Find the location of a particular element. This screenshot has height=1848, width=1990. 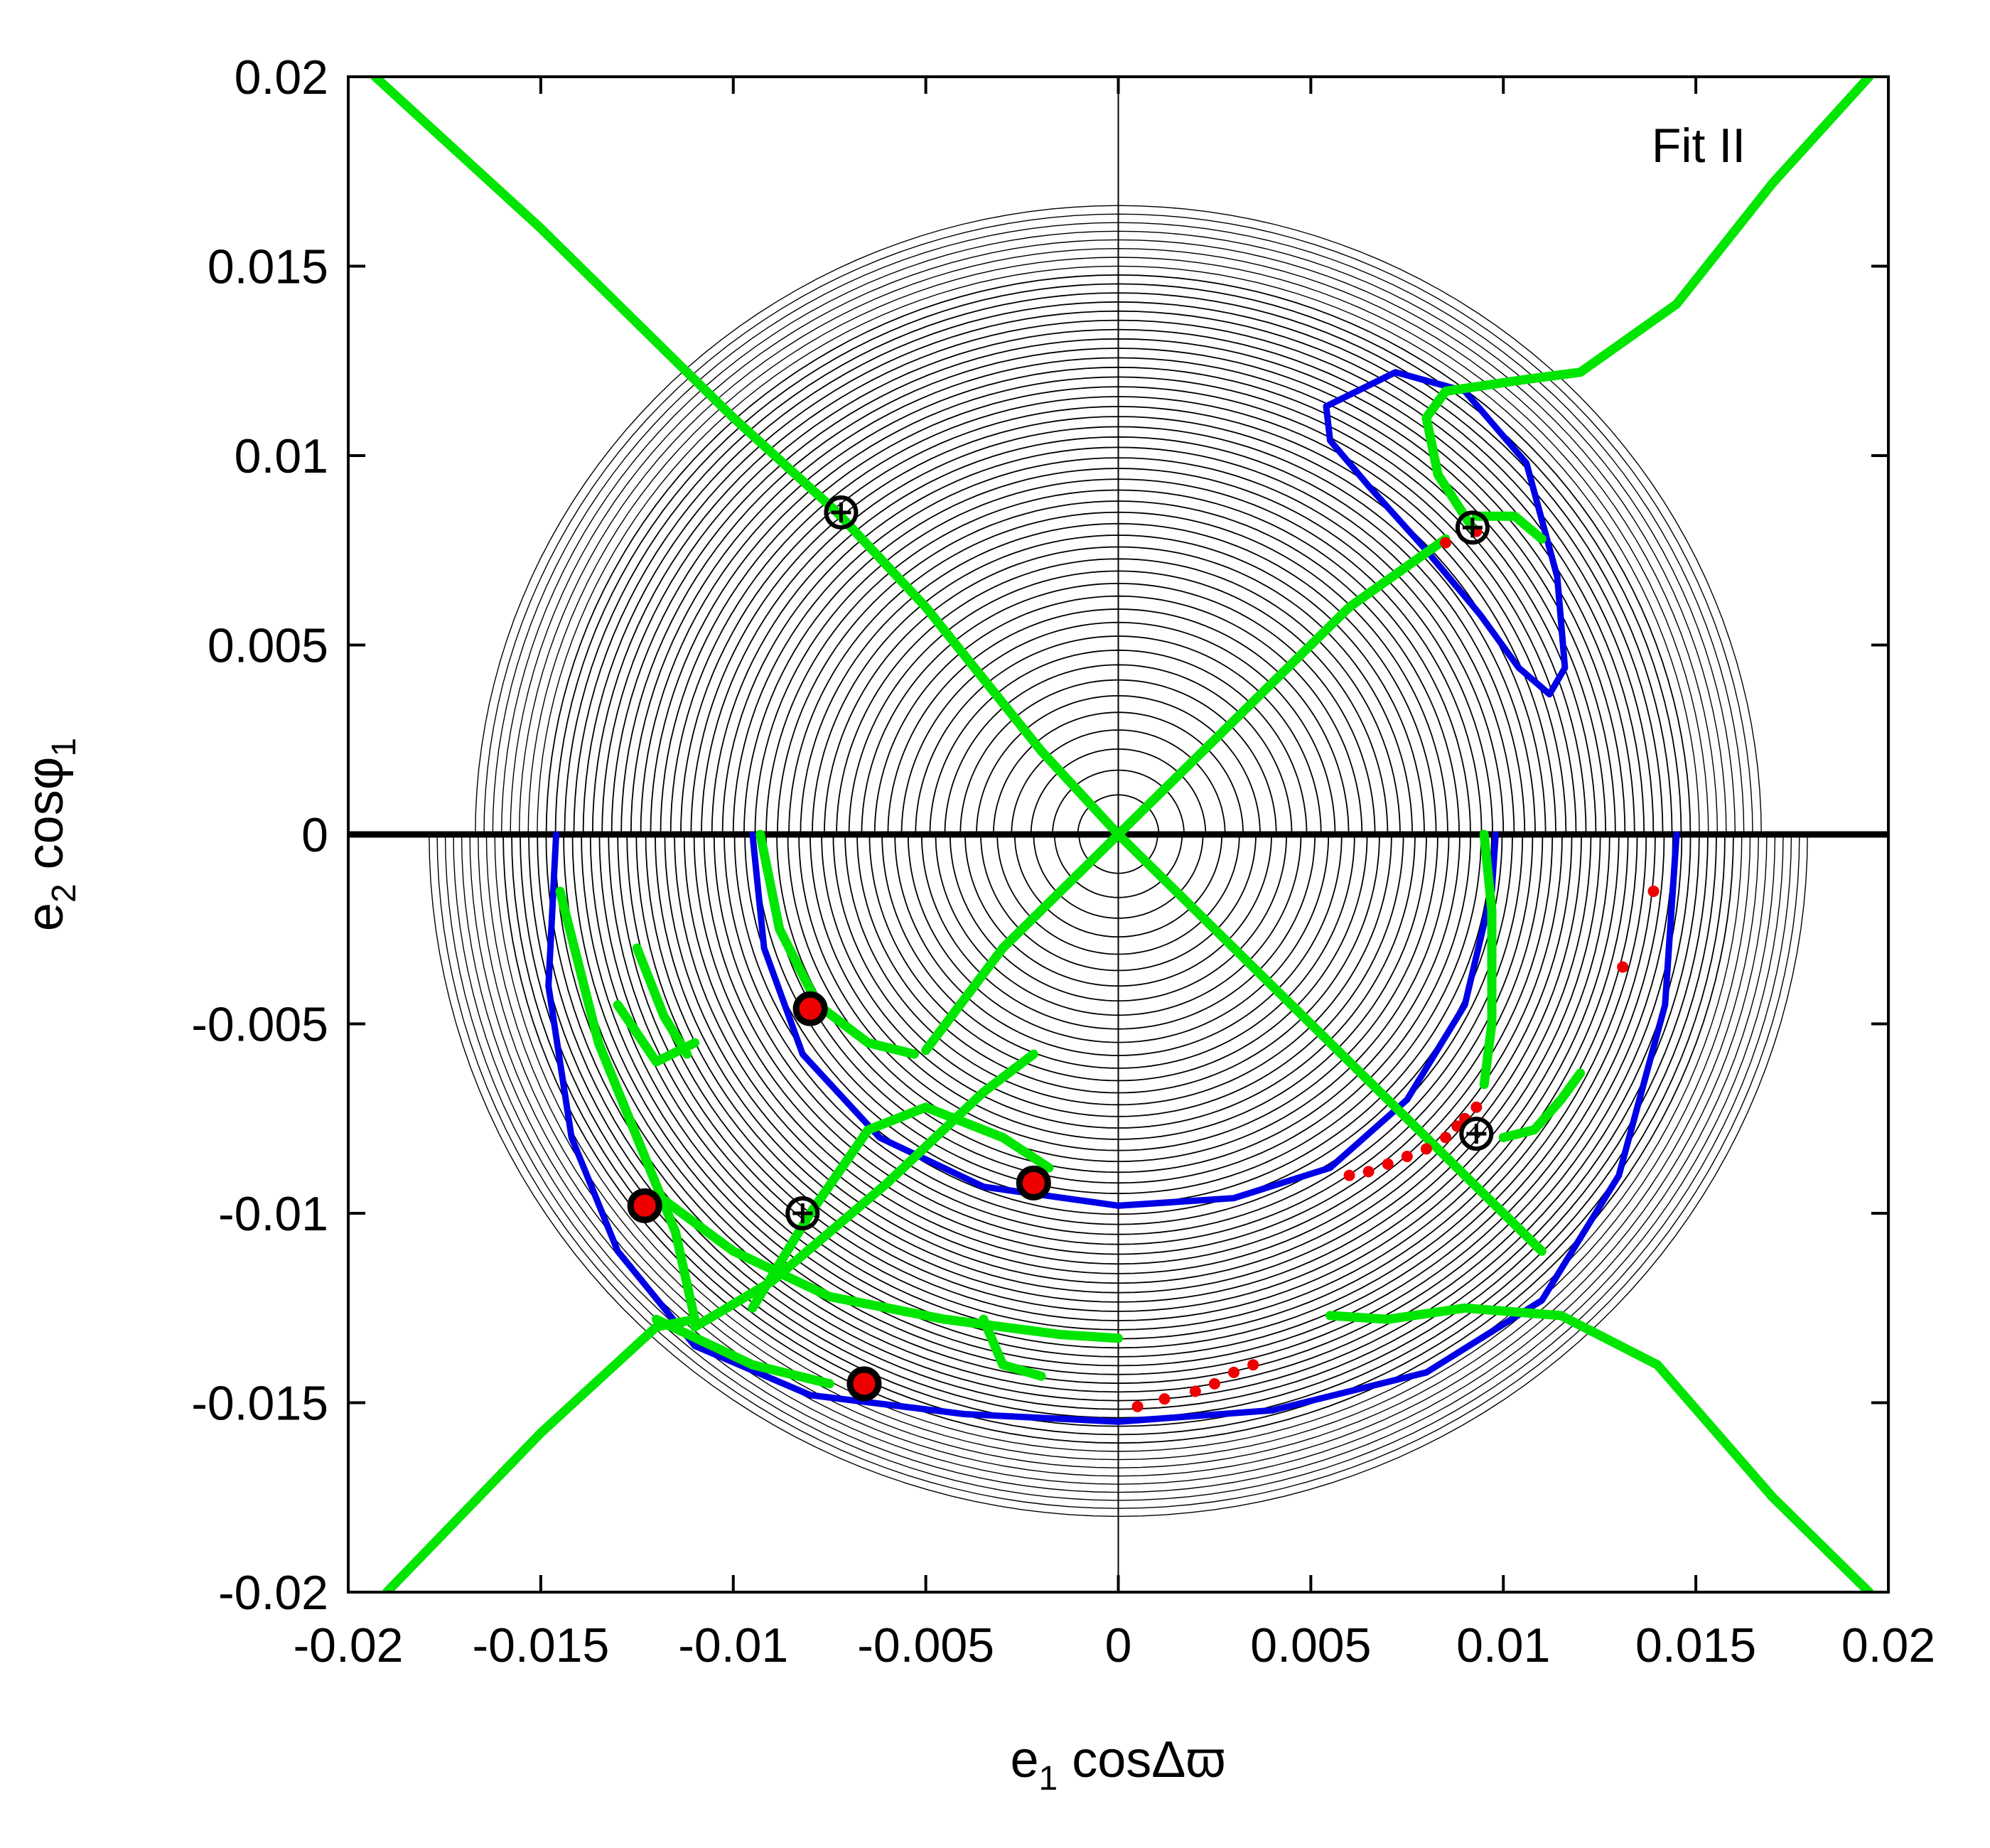

y-axis-title-rest: cosφ is located at coordinates (45, 820).